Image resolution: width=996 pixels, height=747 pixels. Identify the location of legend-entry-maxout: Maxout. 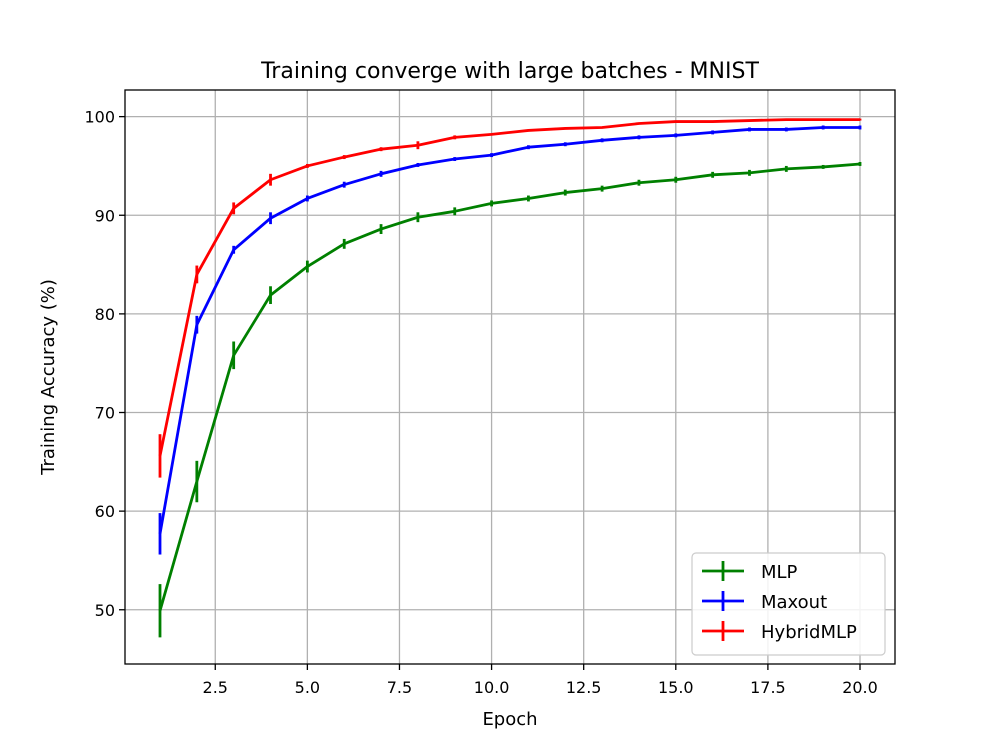
(764, 602).